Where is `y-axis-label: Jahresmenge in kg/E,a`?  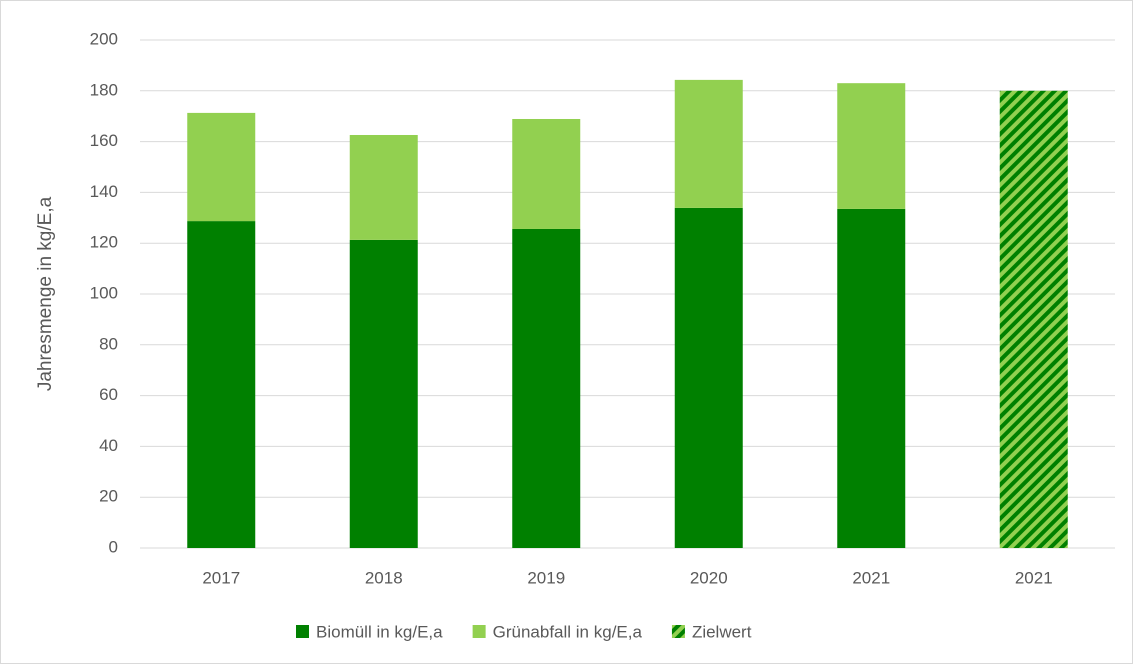 y-axis-label: Jahresmenge in kg/E,a is located at coordinates (45, 293).